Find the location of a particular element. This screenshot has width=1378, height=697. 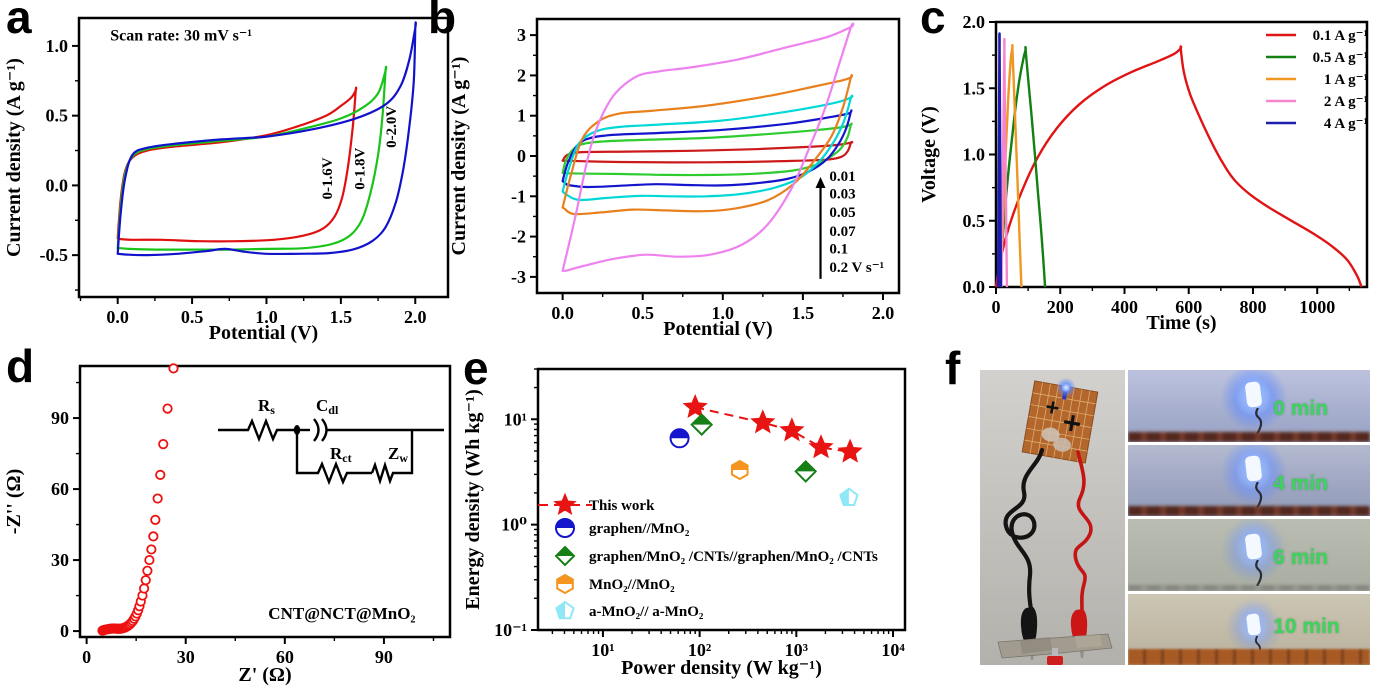

y-tick-label: 10¹ is located at coordinates (515, 419).